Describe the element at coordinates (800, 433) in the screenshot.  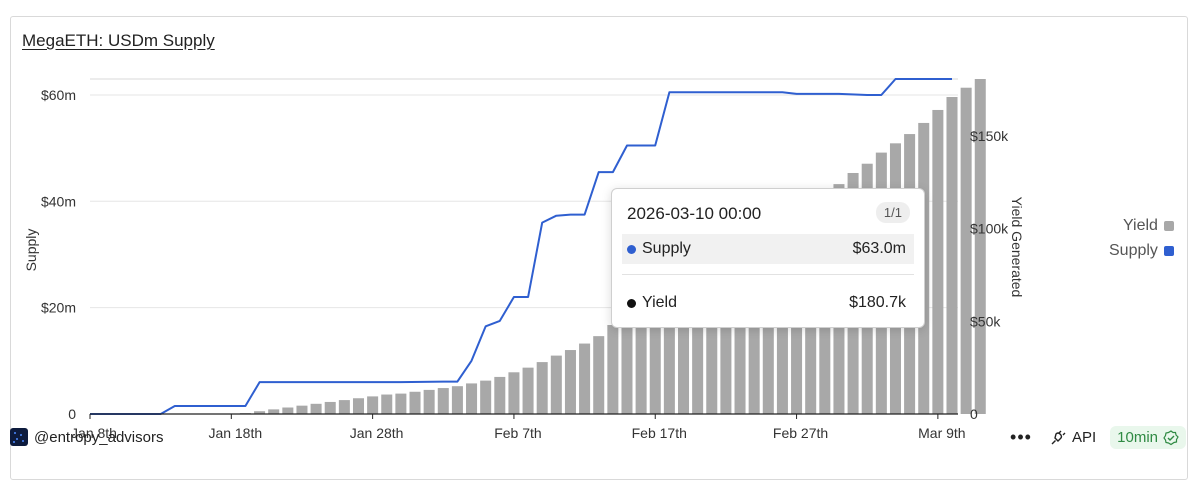
I see `x-tick-label: Feb 27th` at that location.